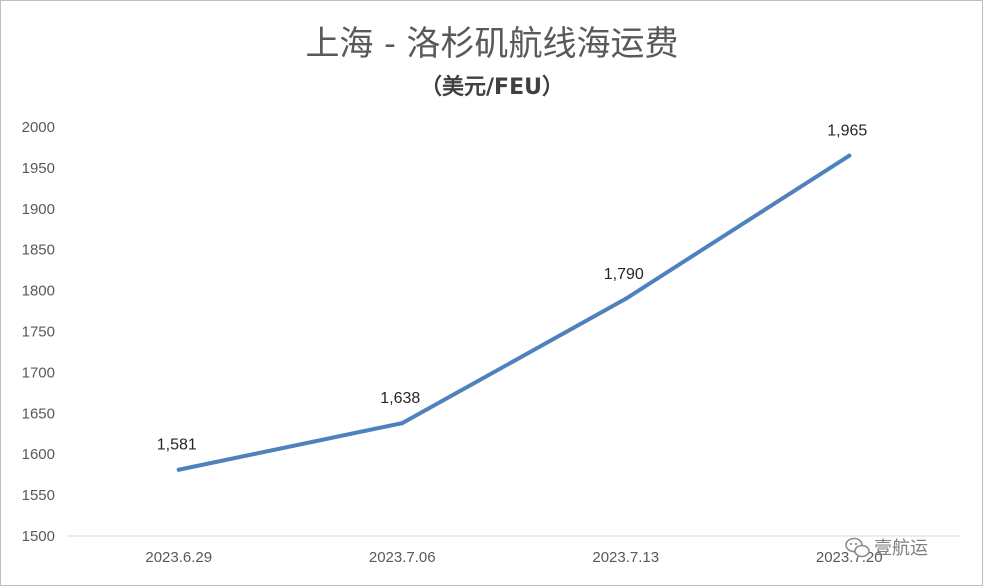 The height and width of the screenshot is (587, 983). What do you see at coordinates (38, 291) in the screenshot?
I see `y-tick-label: 1800` at bounding box center [38, 291].